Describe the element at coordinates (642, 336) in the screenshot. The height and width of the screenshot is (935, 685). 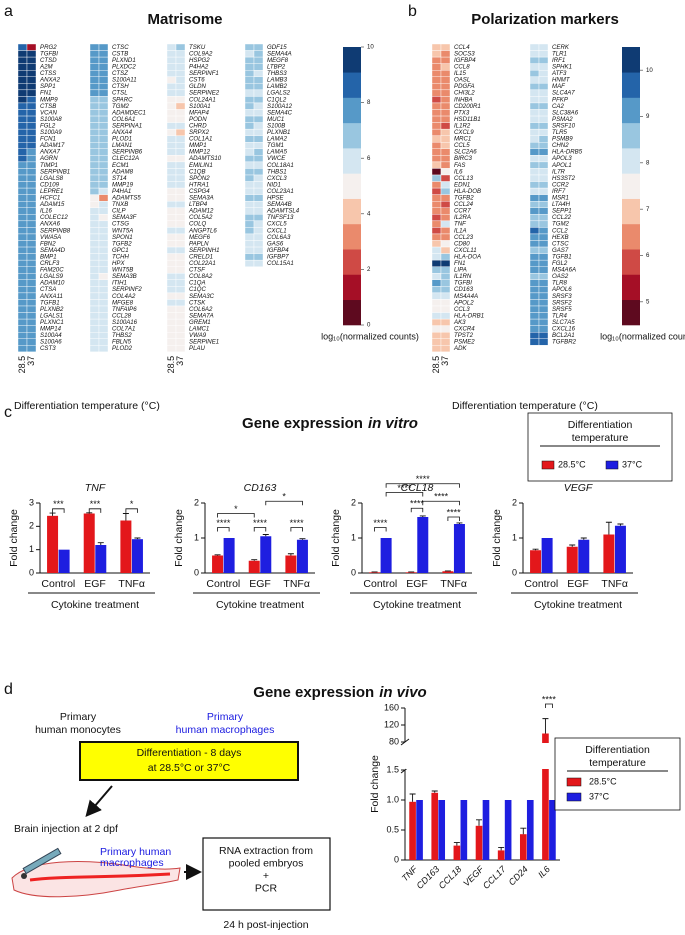
I see `colorbar-label: log₁₀(normalized counts)` at that location.